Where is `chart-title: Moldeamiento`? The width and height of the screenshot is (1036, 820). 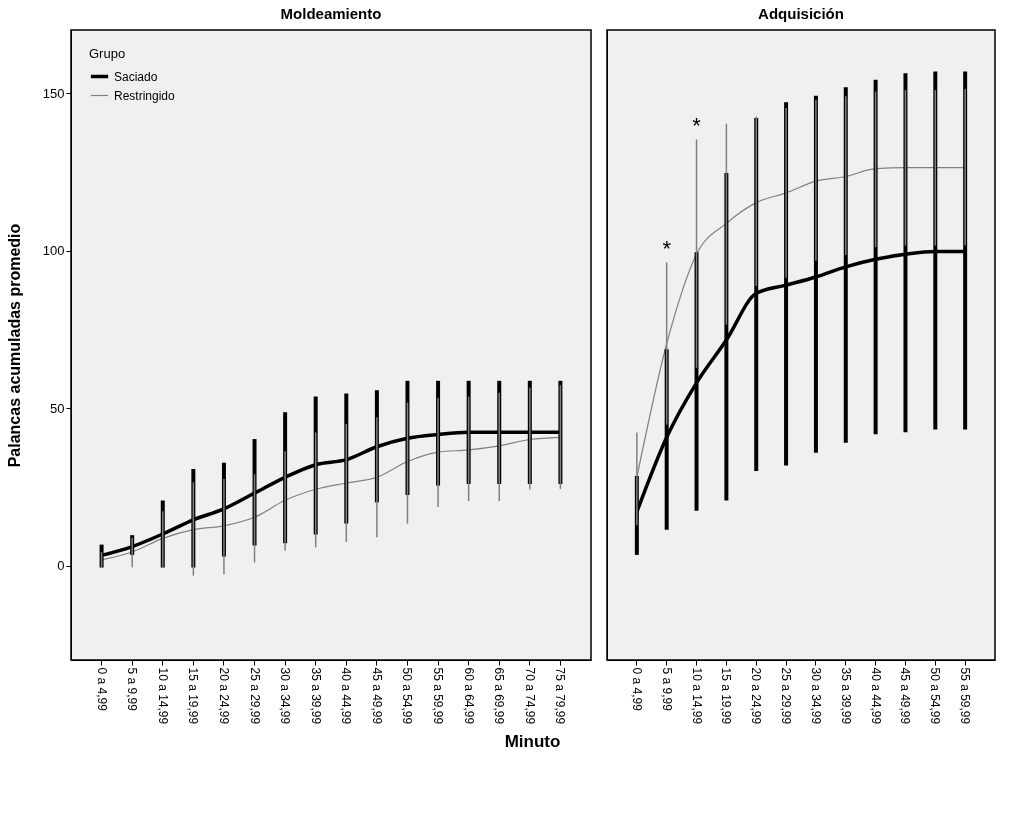 chart-title: Moldeamiento is located at coordinates (331, 13).